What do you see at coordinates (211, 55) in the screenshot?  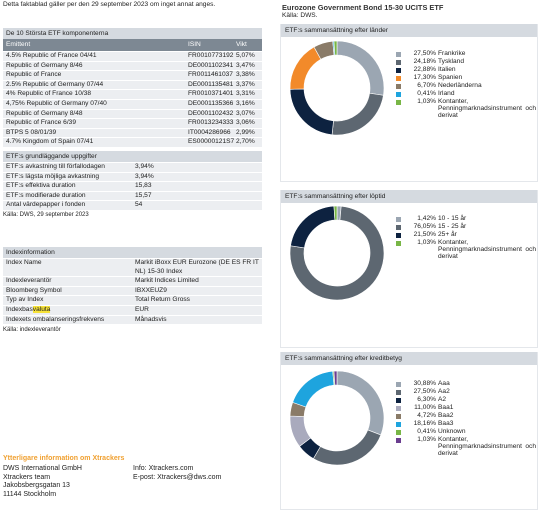 I see `table-cell: FR0010773192` at bounding box center [211, 55].